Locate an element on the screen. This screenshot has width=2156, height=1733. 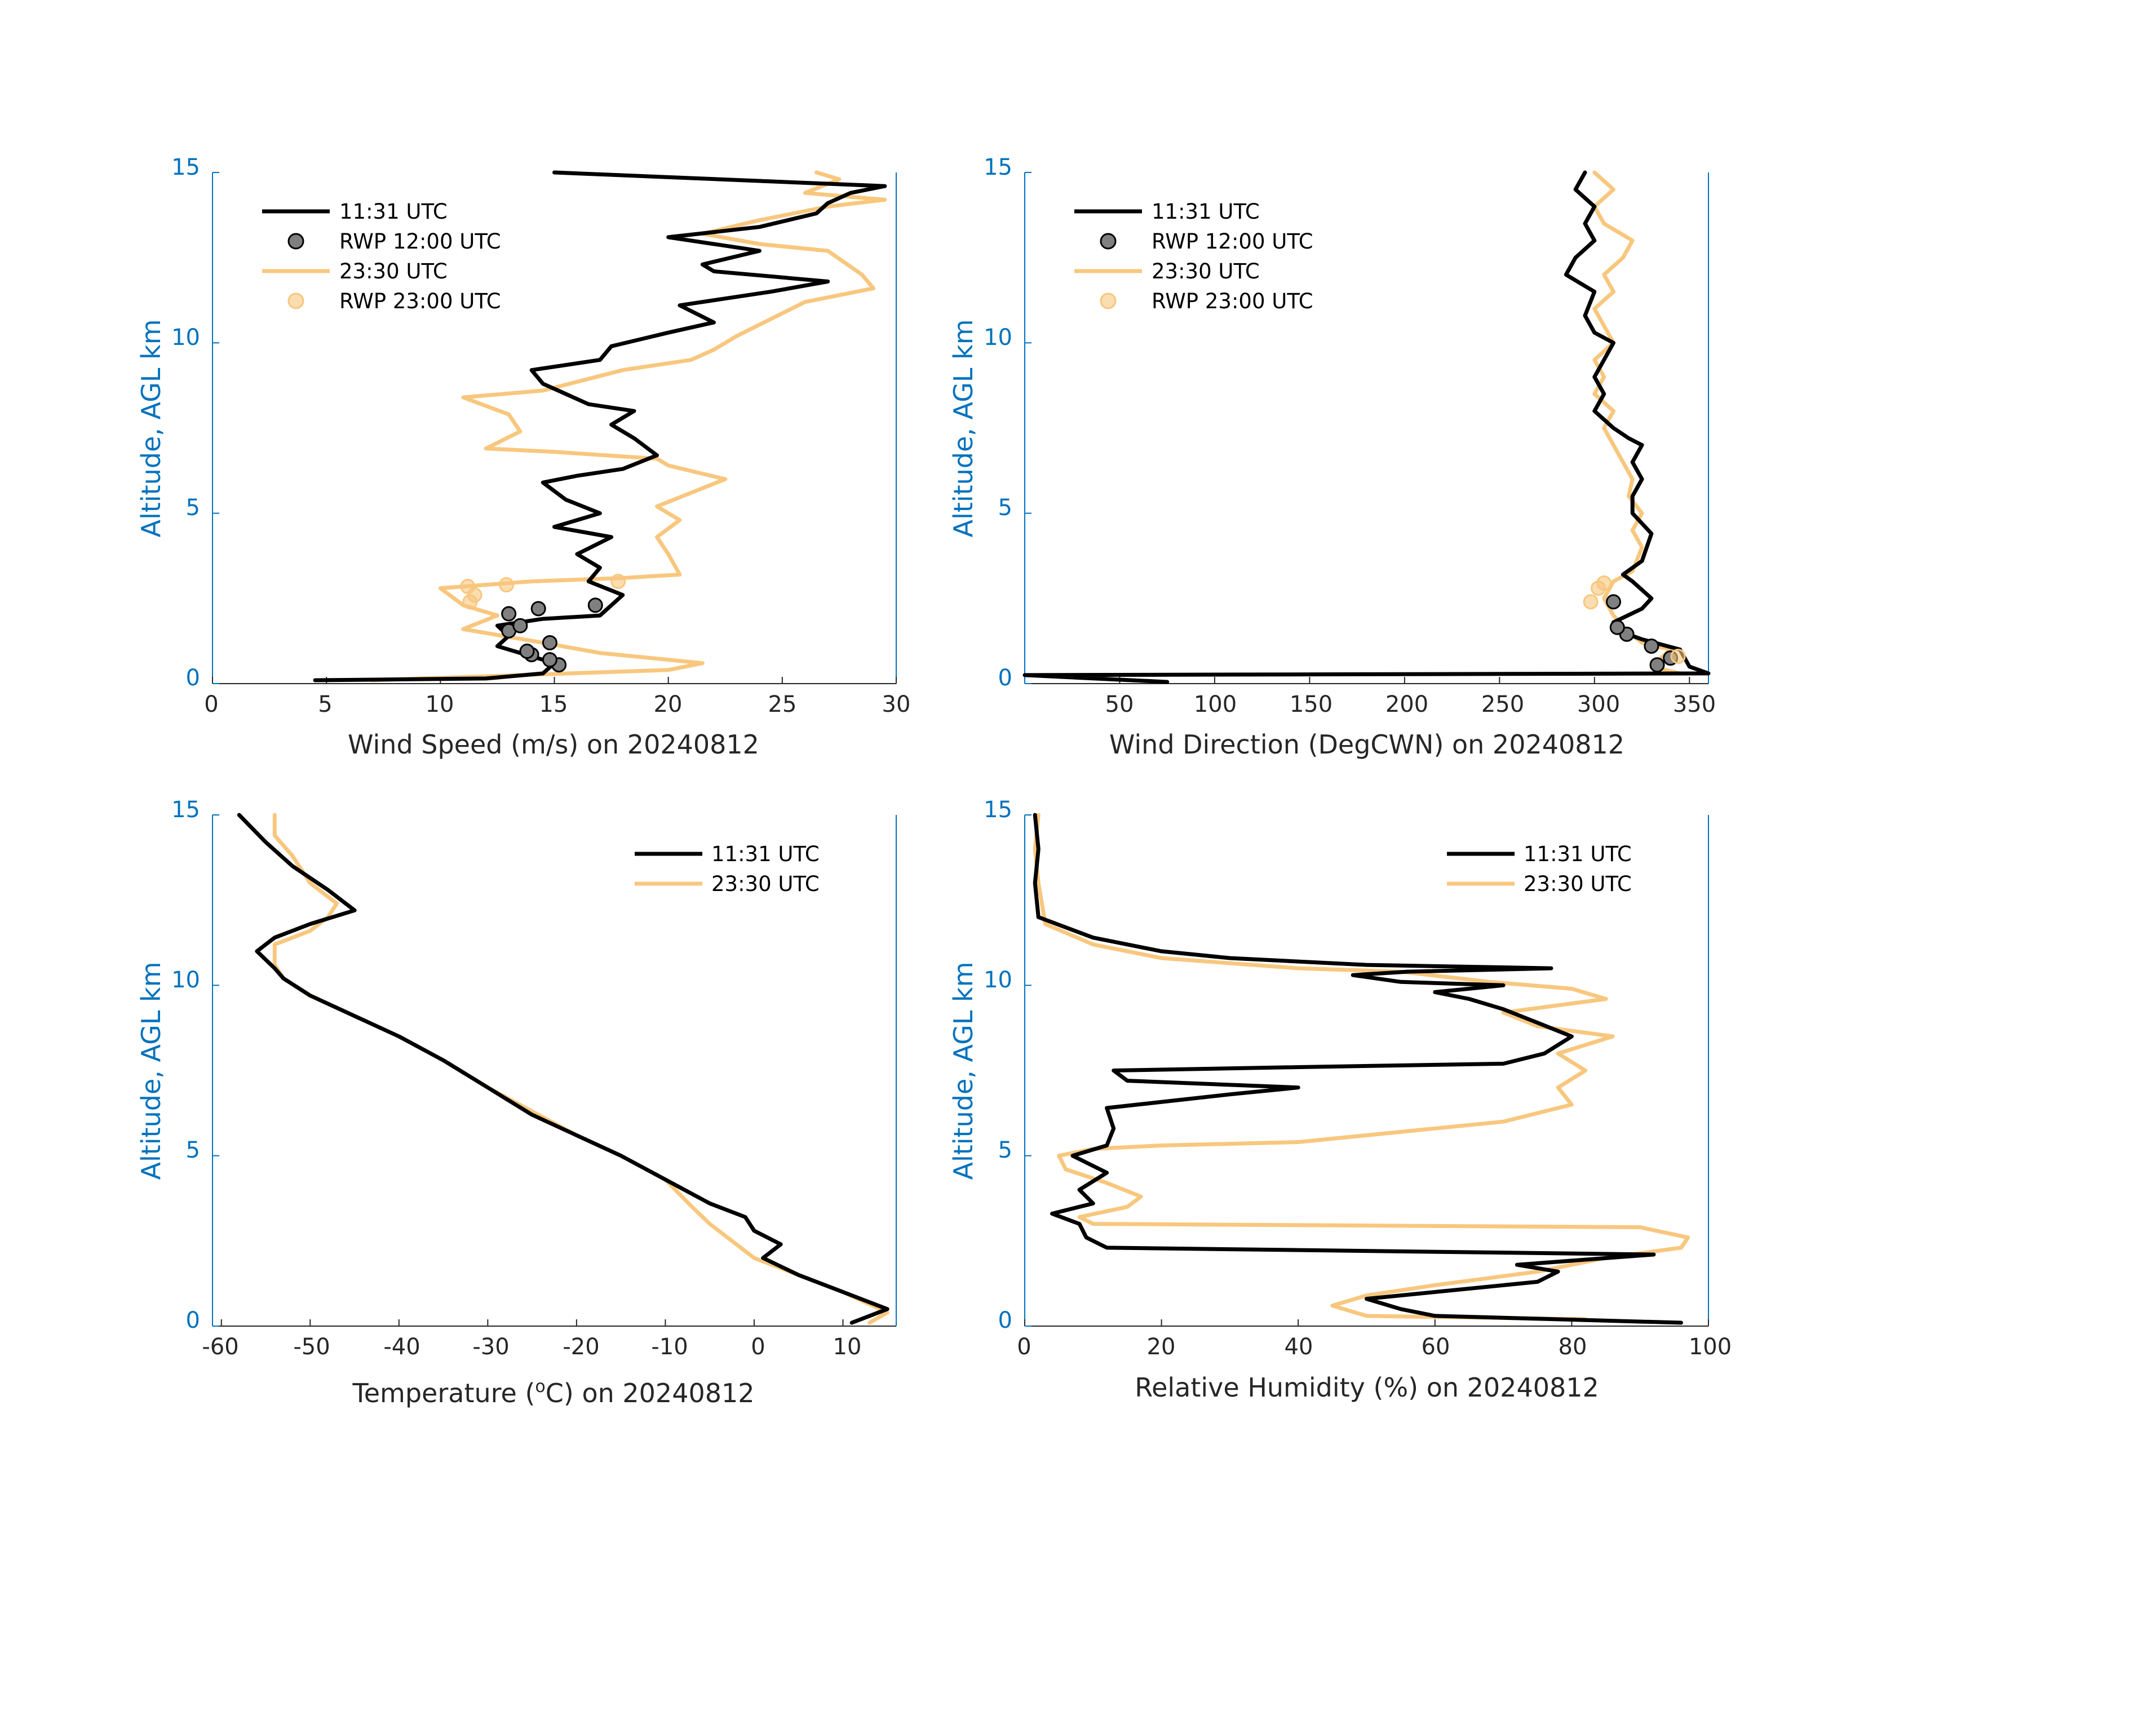
plot-area-wind-speed is located at coordinates (554, 427).